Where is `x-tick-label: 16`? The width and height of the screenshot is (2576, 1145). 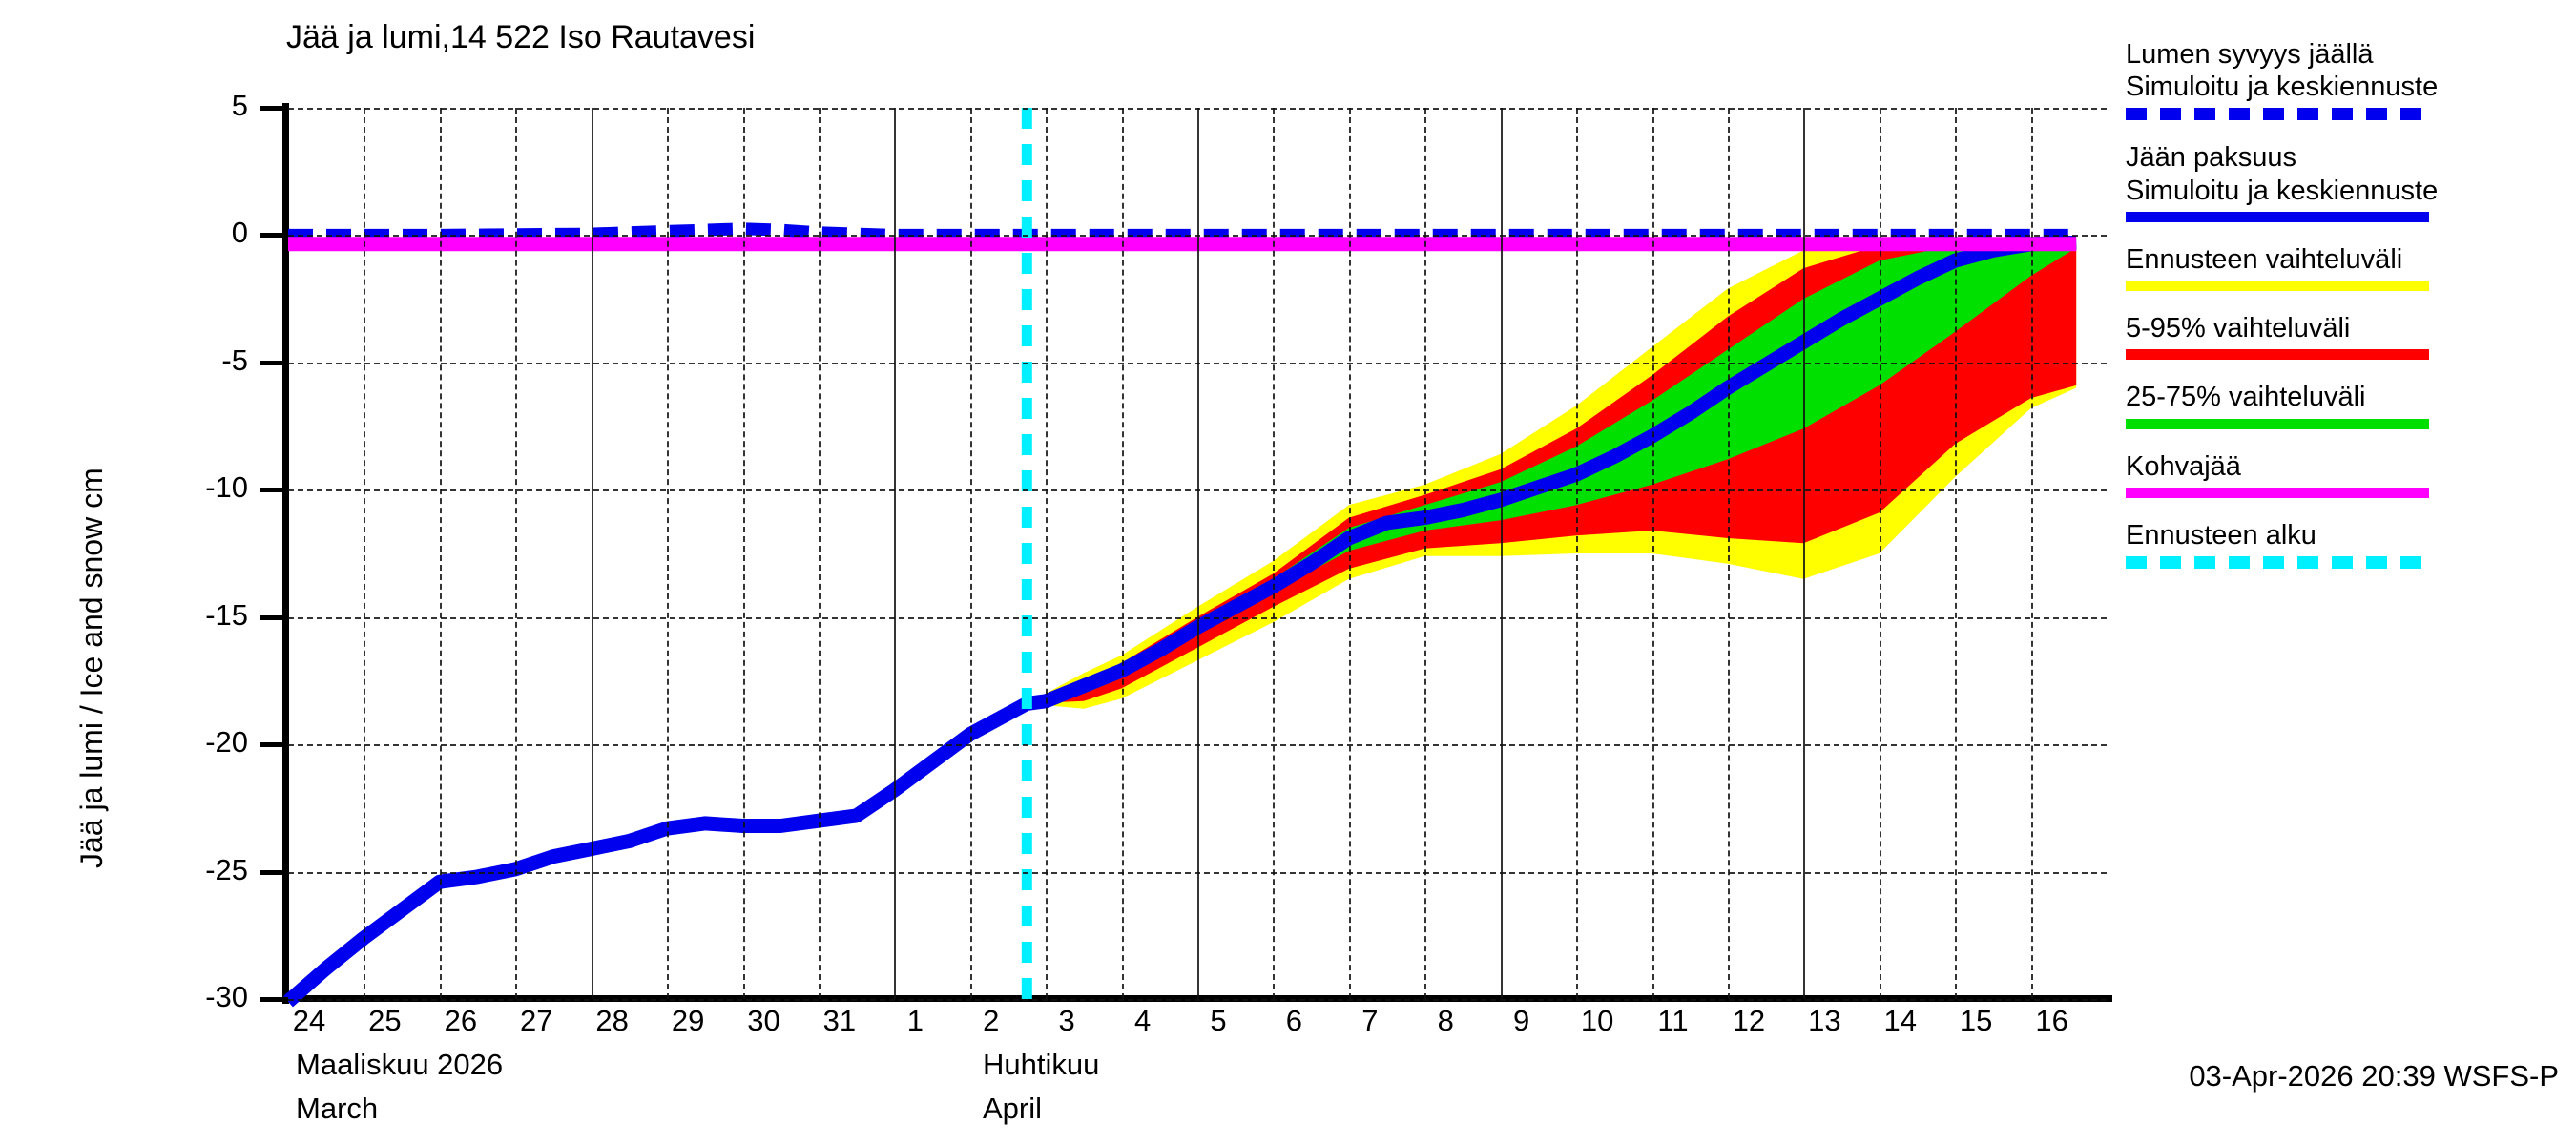 x-tick-label: 16 is located at coordinates (2051, 1021).